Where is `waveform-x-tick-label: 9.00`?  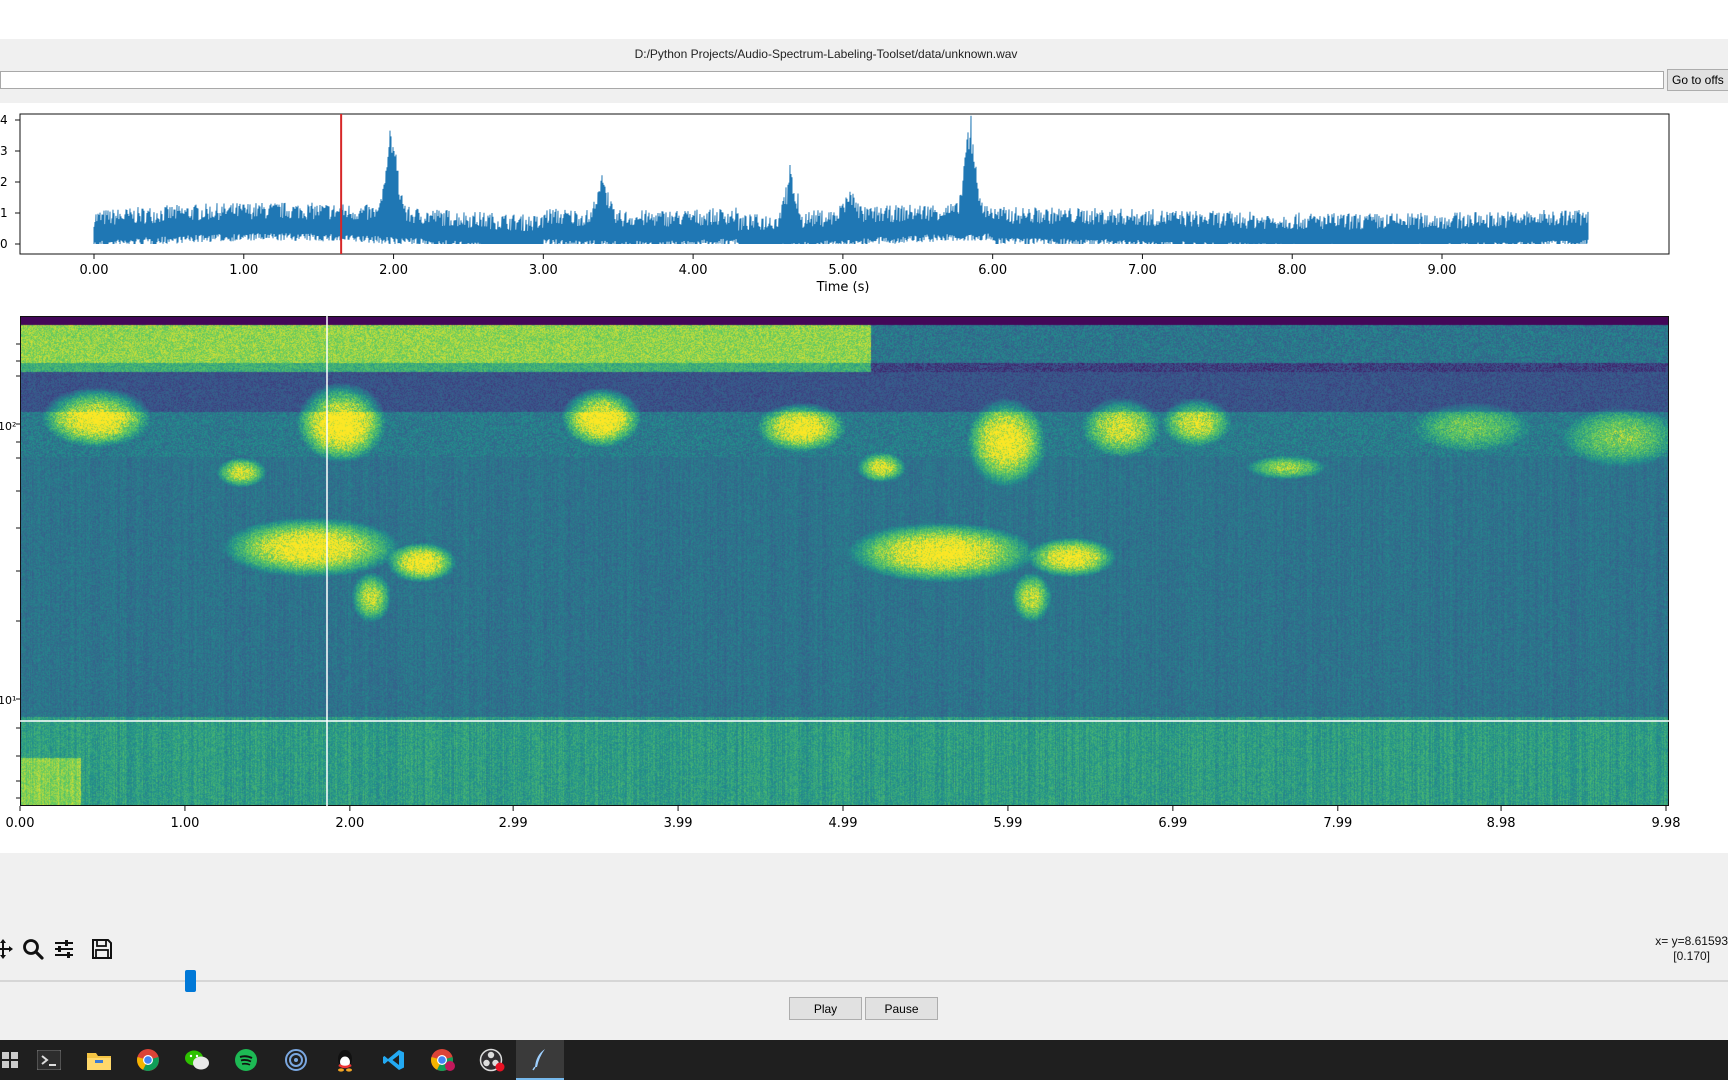 waveform-x-tick-label: 9.00 is located at coordinates (1442, 270).